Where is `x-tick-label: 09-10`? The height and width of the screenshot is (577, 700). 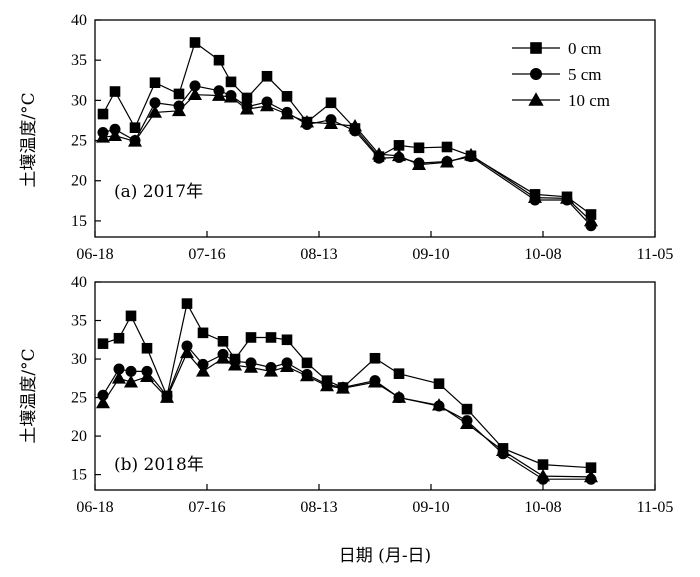 x-tick-label: 09-10 is located at coordinates (430, 254).